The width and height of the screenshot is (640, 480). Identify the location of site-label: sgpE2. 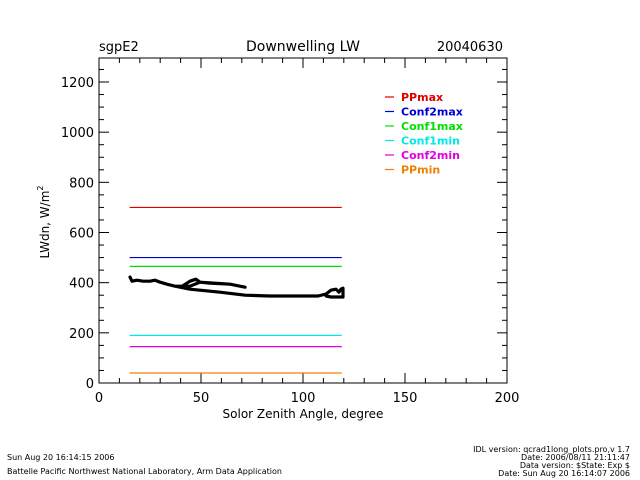
(119, 47).